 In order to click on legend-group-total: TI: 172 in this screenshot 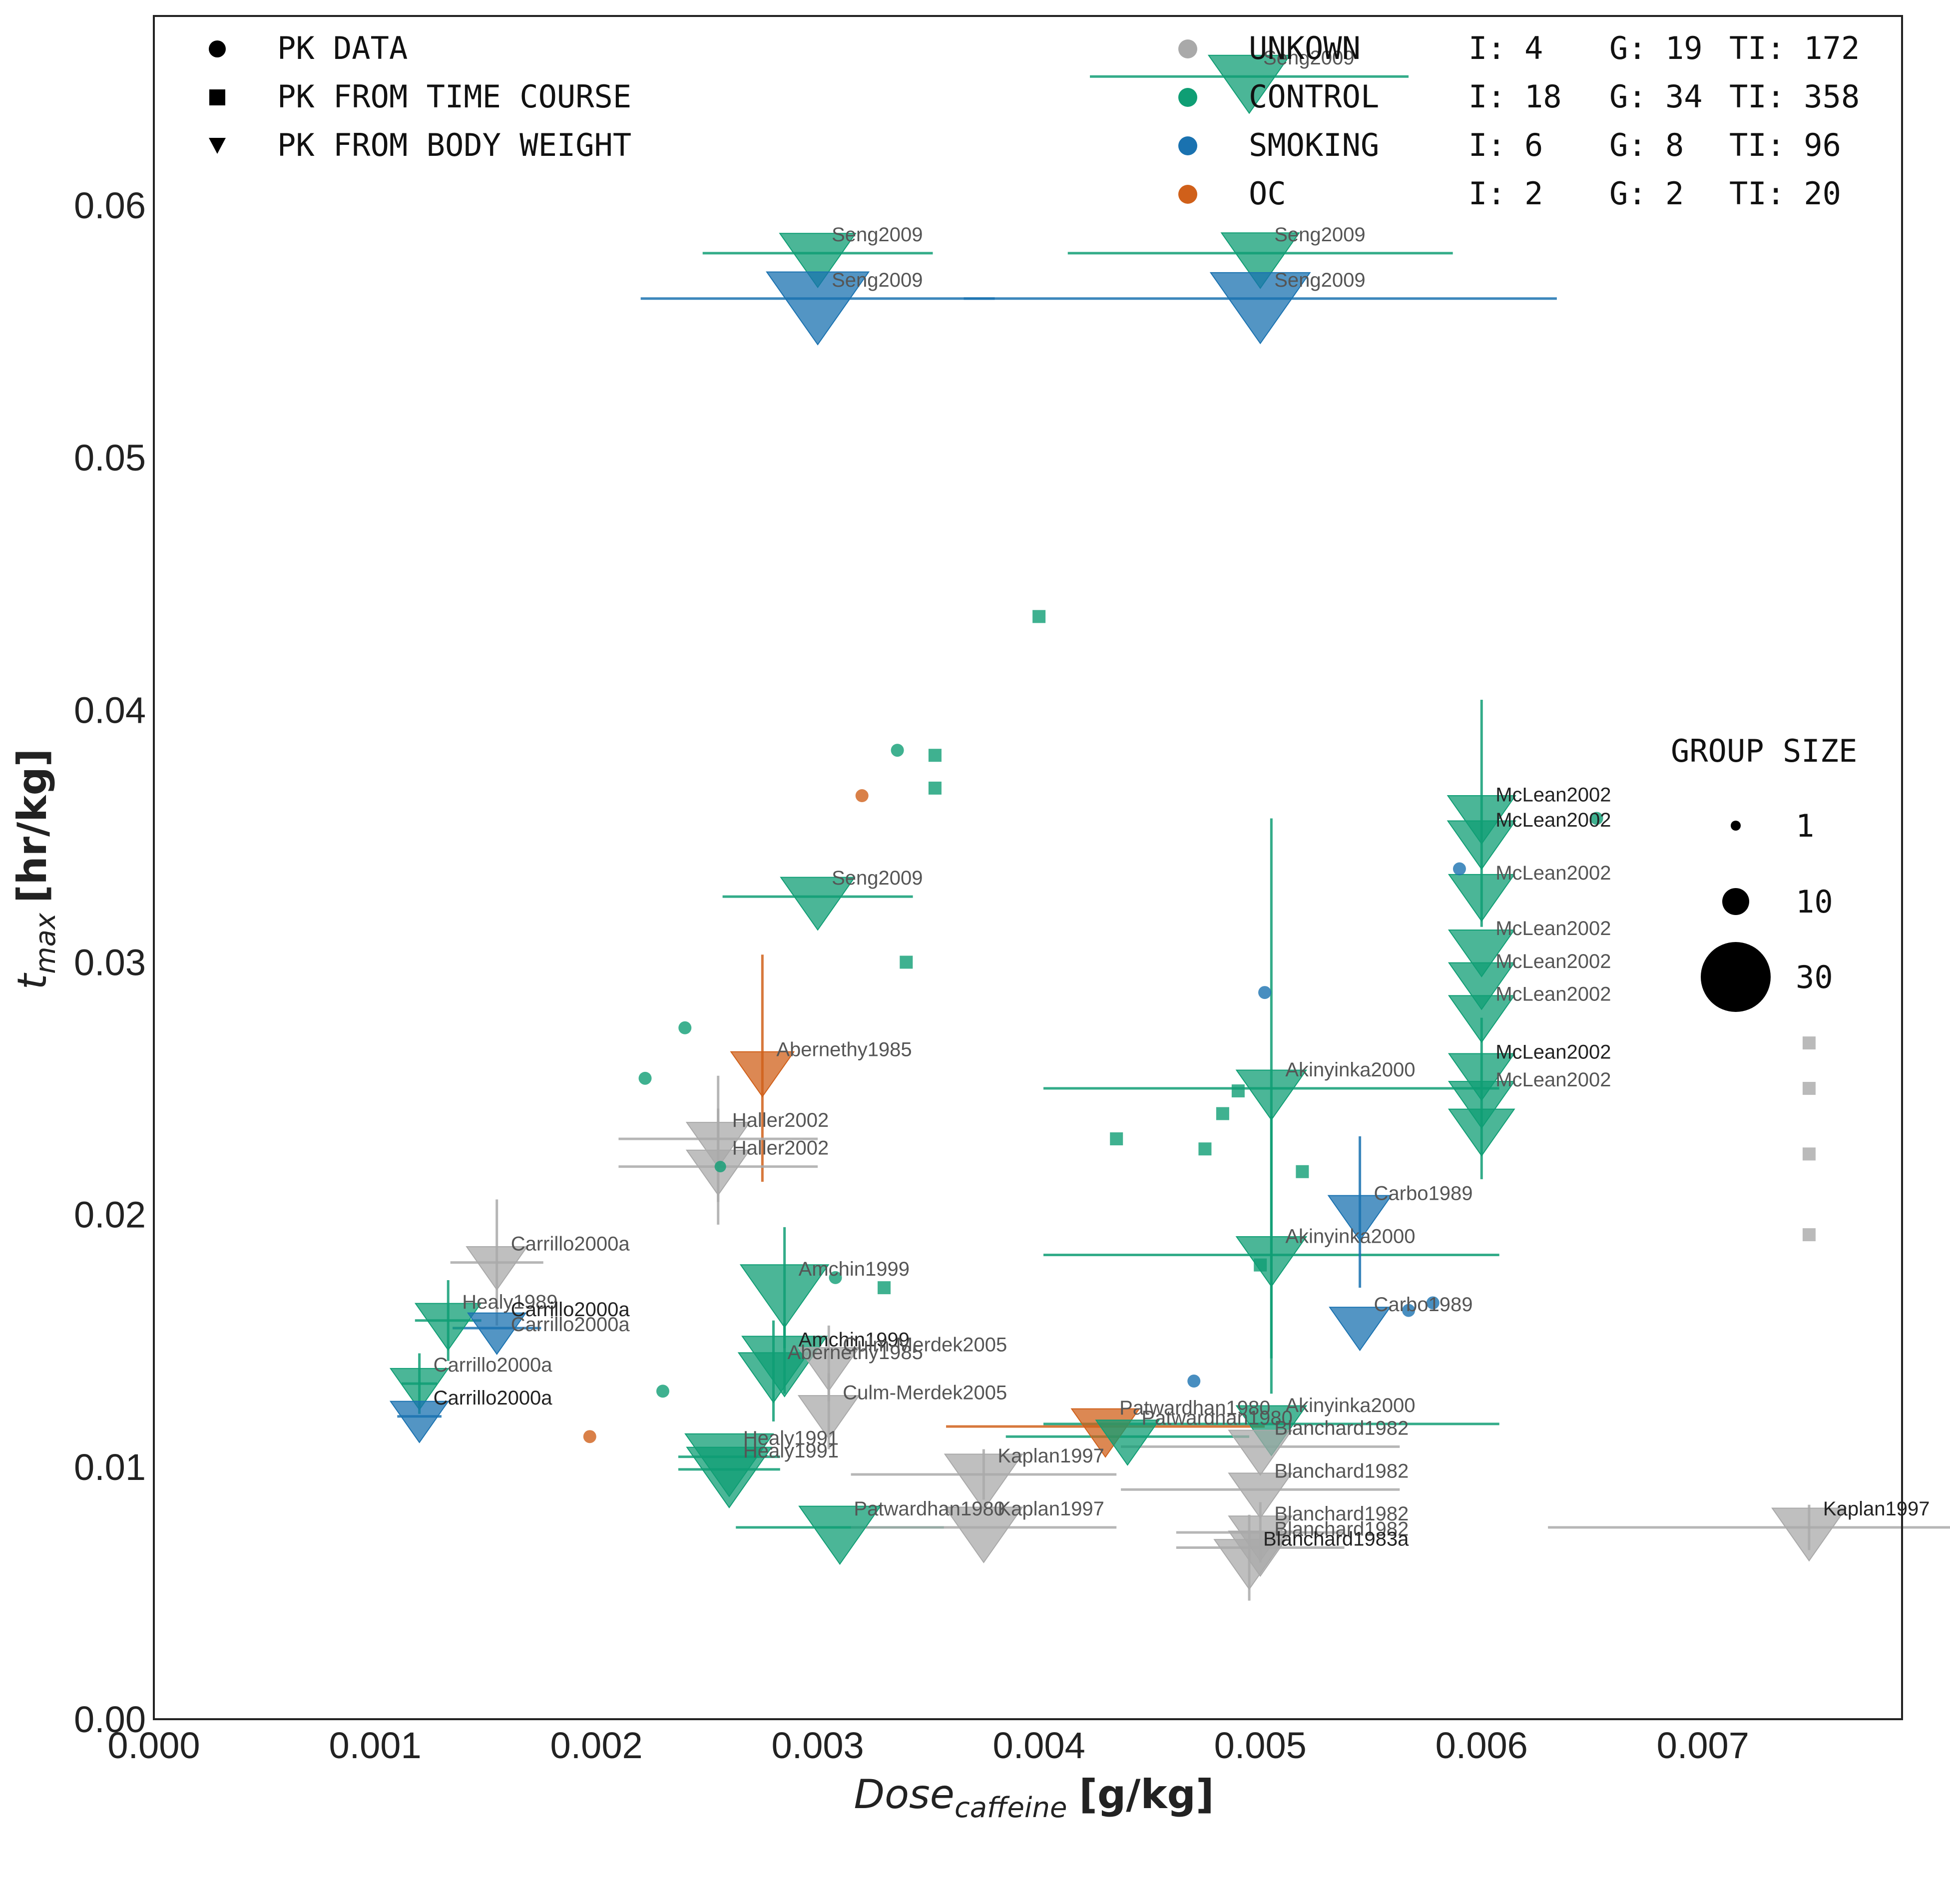, I will do `click(1795, 48)`.